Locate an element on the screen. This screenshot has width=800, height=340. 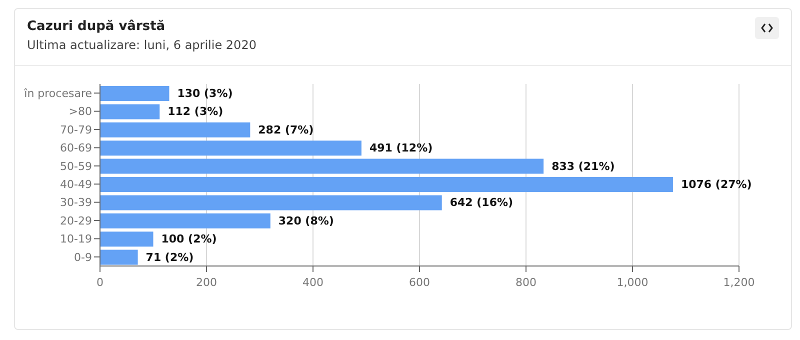
data-label: 491 (12%) is located at coordinates (401, 148).